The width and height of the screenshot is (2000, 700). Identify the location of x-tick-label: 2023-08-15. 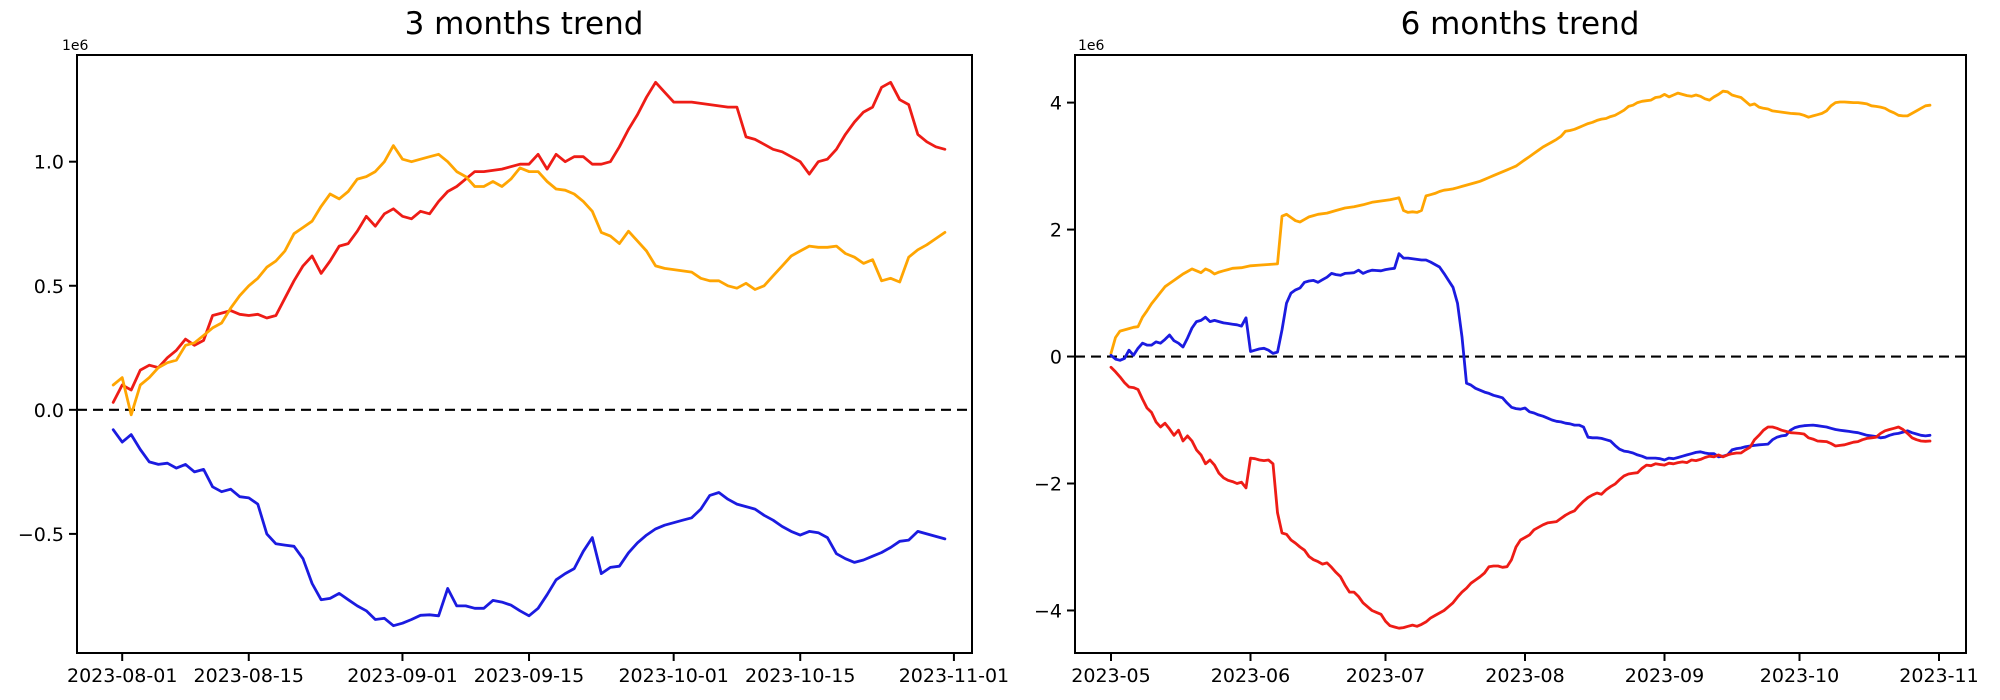
(249, 676).